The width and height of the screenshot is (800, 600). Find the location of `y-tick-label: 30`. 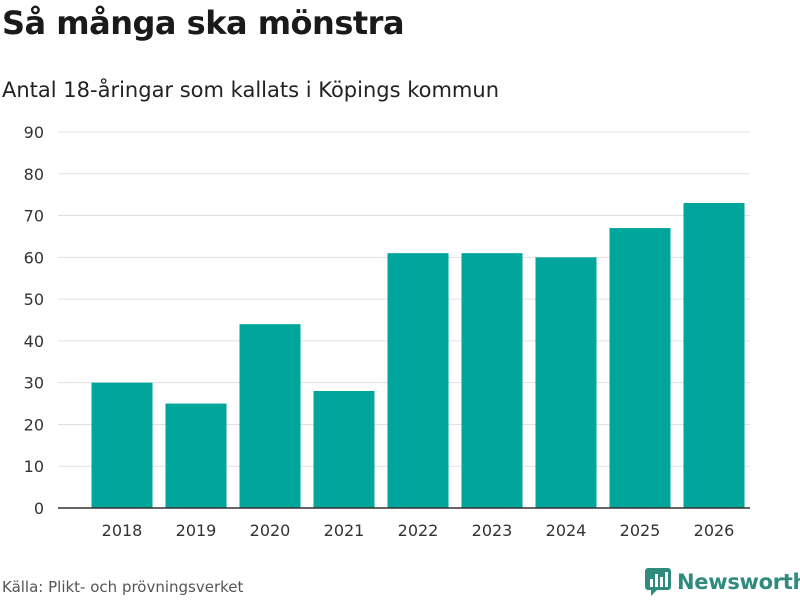

y-tick-label: 30 is located at coordinates (34, 383).